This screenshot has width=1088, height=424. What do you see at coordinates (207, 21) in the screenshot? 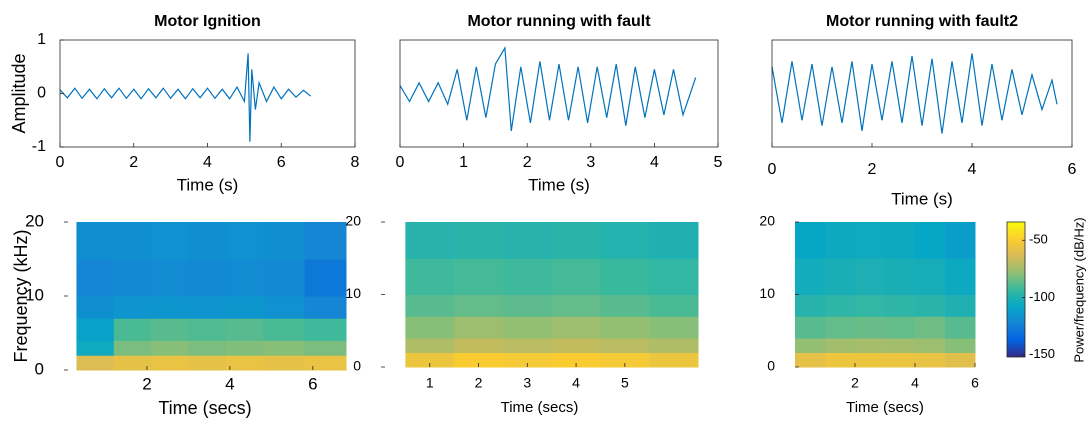
I see `plot-title: Motor Ignition` at bounding box center [207, 21].